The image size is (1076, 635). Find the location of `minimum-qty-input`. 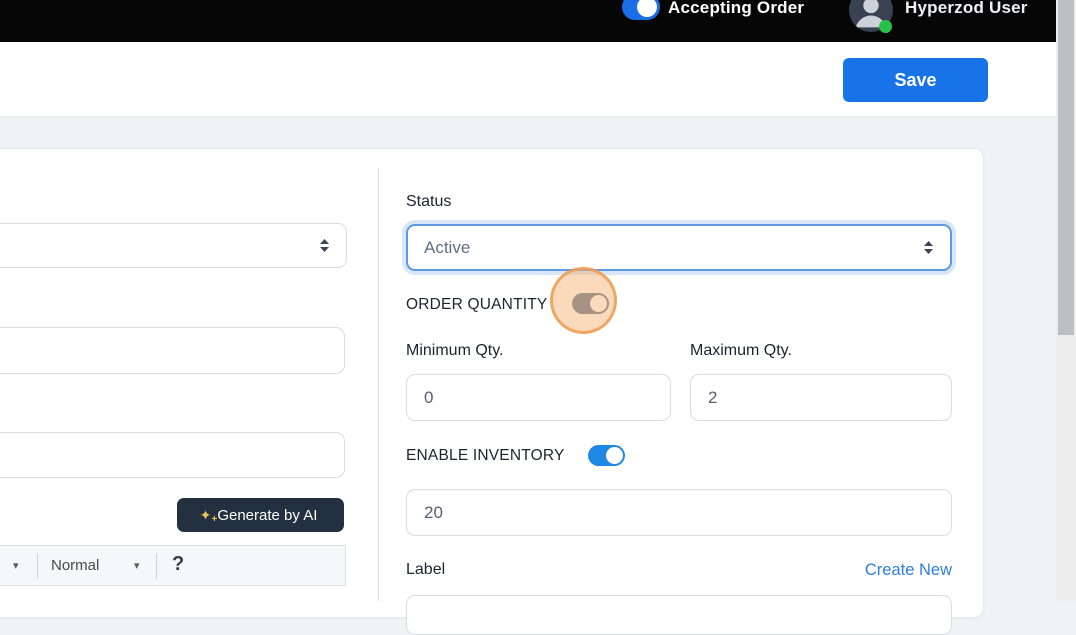

minimum-qty-input is located at coordinates (538, 397).